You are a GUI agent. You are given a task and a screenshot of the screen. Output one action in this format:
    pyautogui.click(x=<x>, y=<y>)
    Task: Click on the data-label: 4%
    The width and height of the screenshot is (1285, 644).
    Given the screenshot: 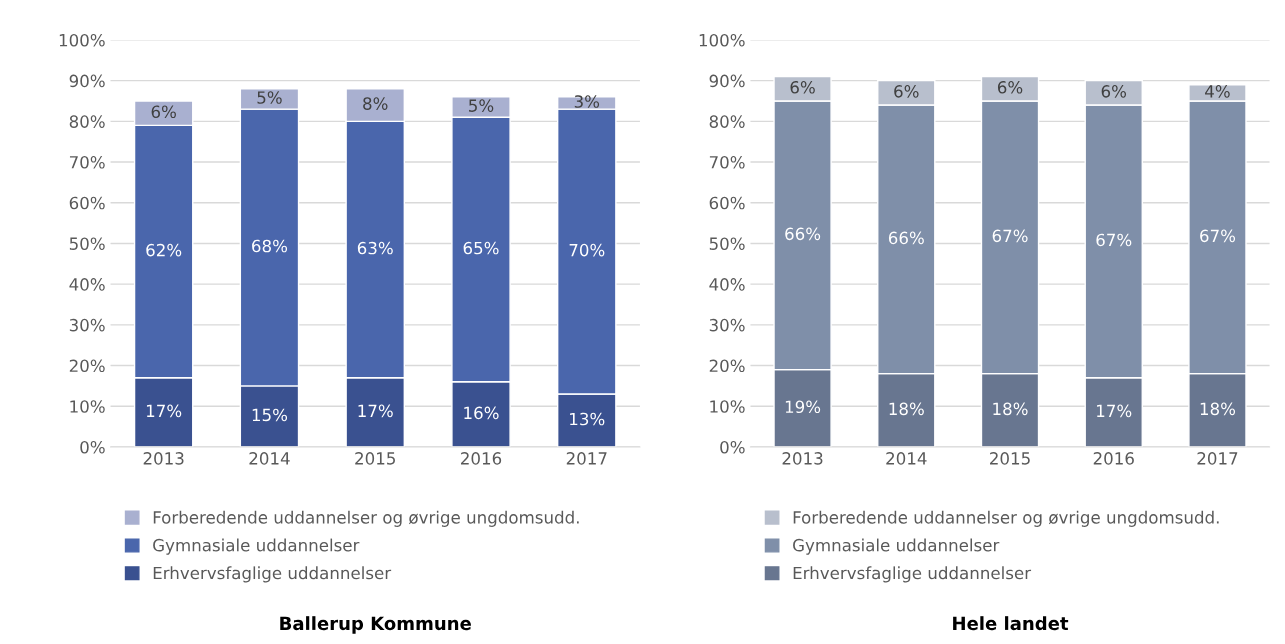 What is the action you would take?
    pyautogui.click(x=1217, y=91)
    